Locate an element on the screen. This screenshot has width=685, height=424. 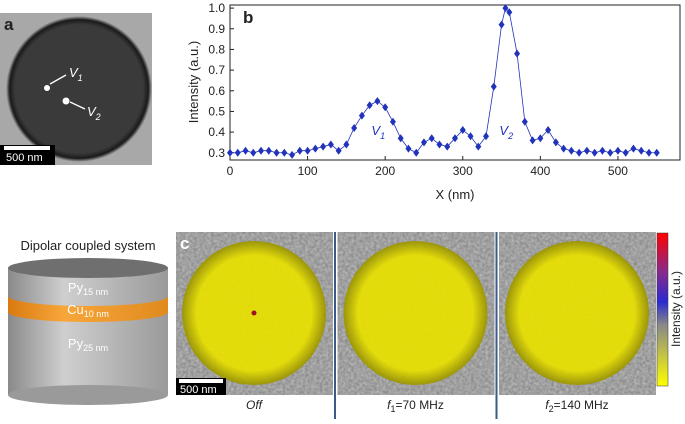
label: V2 is located at coordinates (94, 113).